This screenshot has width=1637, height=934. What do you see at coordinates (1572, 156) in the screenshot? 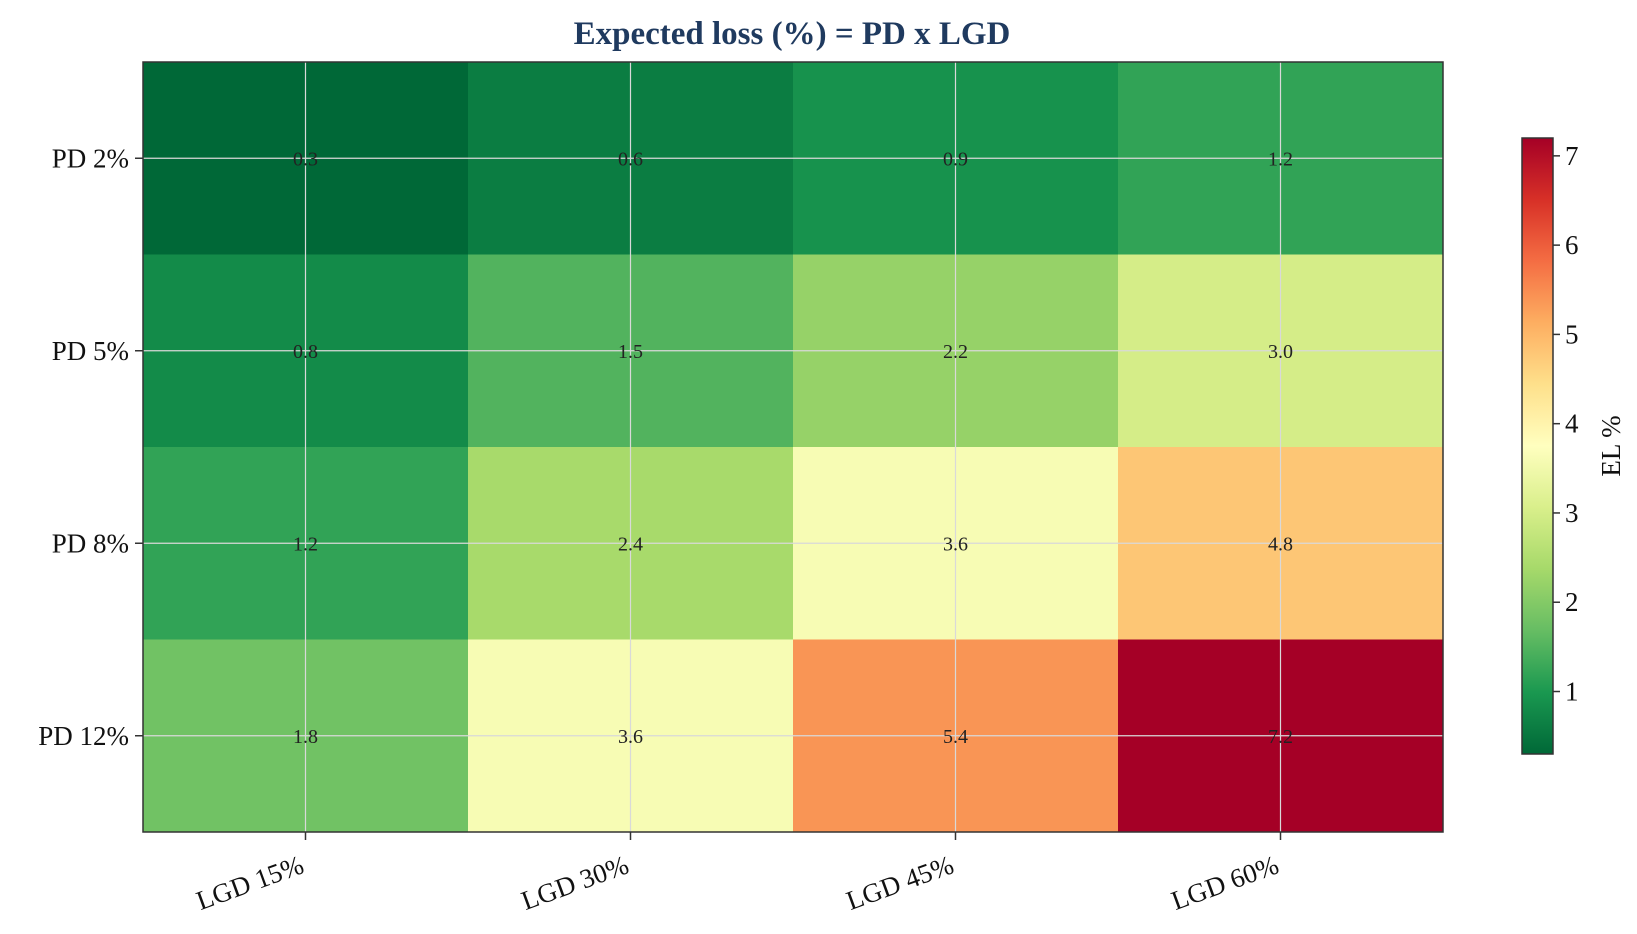
I see `colorbar-tick-label: 7` at bounding box center [1572, 156].